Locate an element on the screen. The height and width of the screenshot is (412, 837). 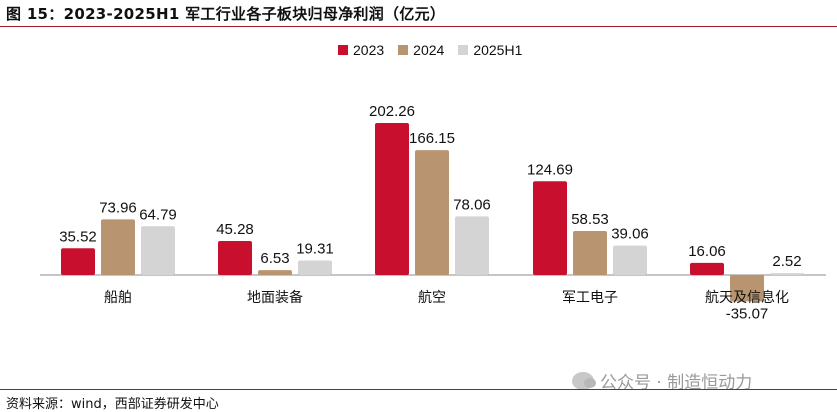
data-label-2023-0: 35.52 is located at coordinates (78, 236).